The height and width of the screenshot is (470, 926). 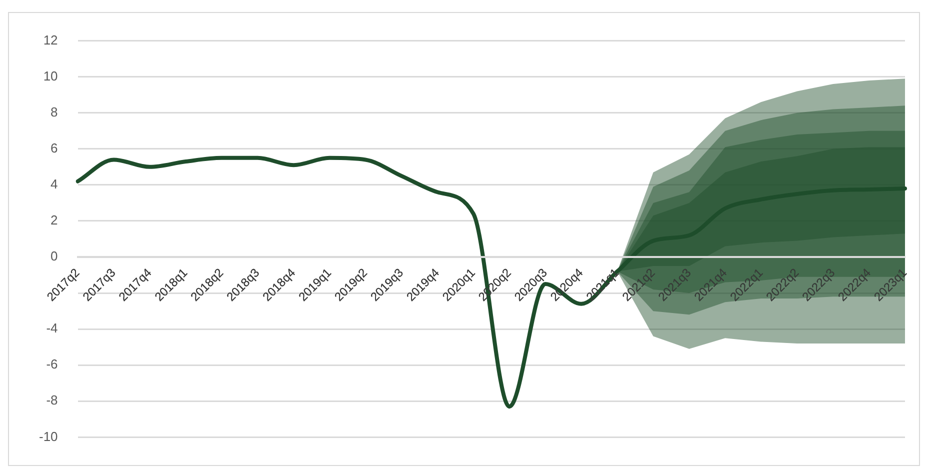 I want to click on y-tick-label: -8, so click(x=52, y=400).